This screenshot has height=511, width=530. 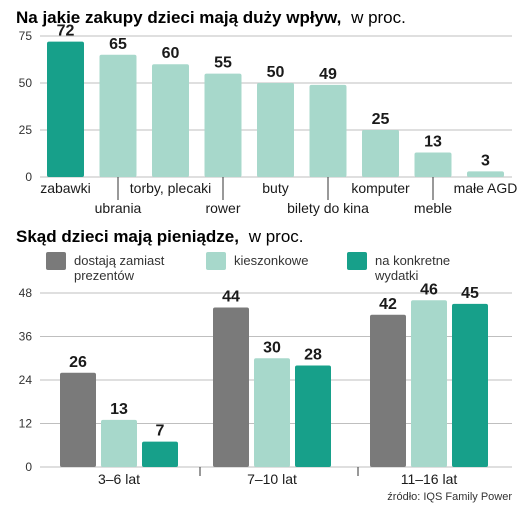 I want to click on chart2-value-label: 30, so click(x=272, y=347).